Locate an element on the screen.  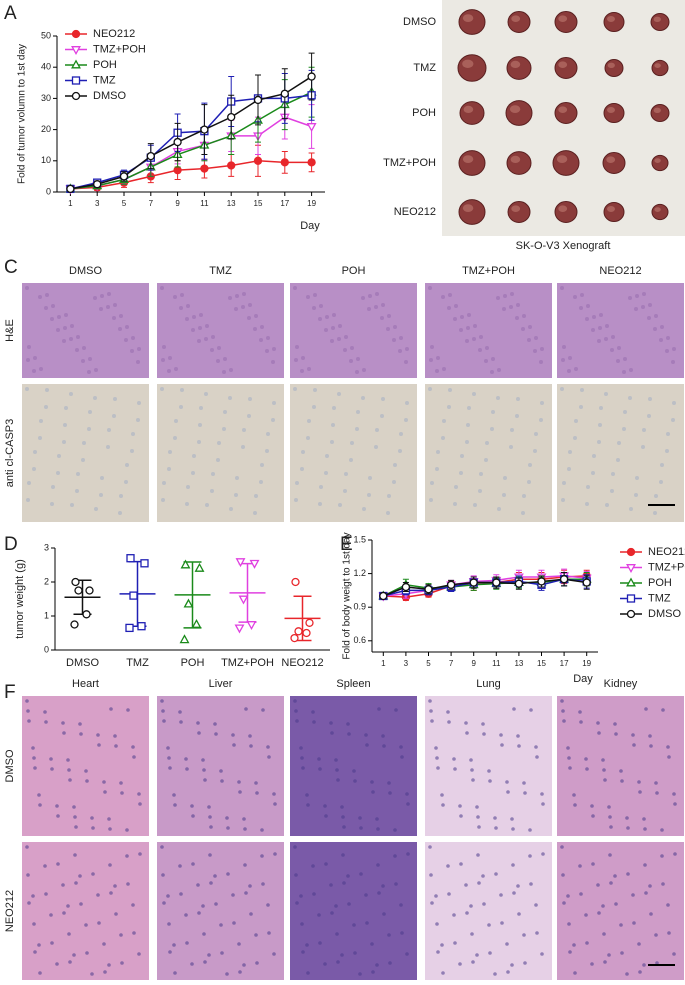
tumor is located at coordinates (566, 22).